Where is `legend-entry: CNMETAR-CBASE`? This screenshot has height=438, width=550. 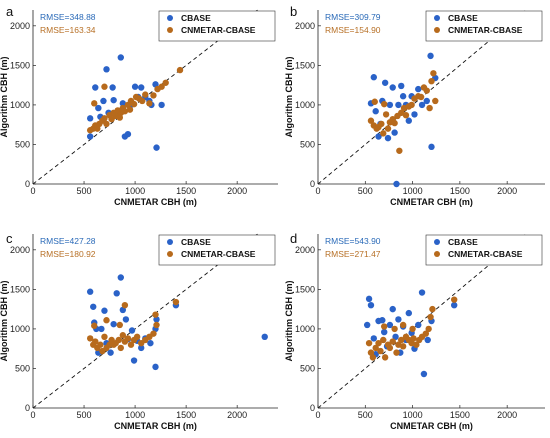
legend-entry: CNMETAR-CBASE is located at coordinates (218, 254).